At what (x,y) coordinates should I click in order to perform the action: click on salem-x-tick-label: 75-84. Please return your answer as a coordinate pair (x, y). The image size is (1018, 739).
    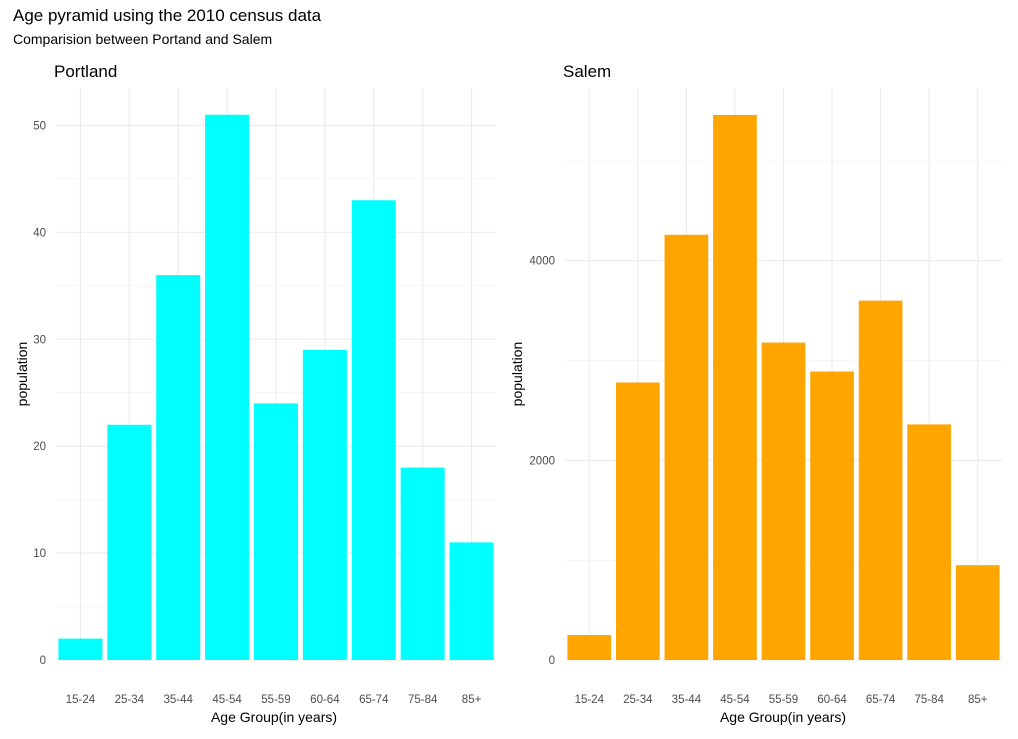
    Looking at the image, I should click on (929, 700).